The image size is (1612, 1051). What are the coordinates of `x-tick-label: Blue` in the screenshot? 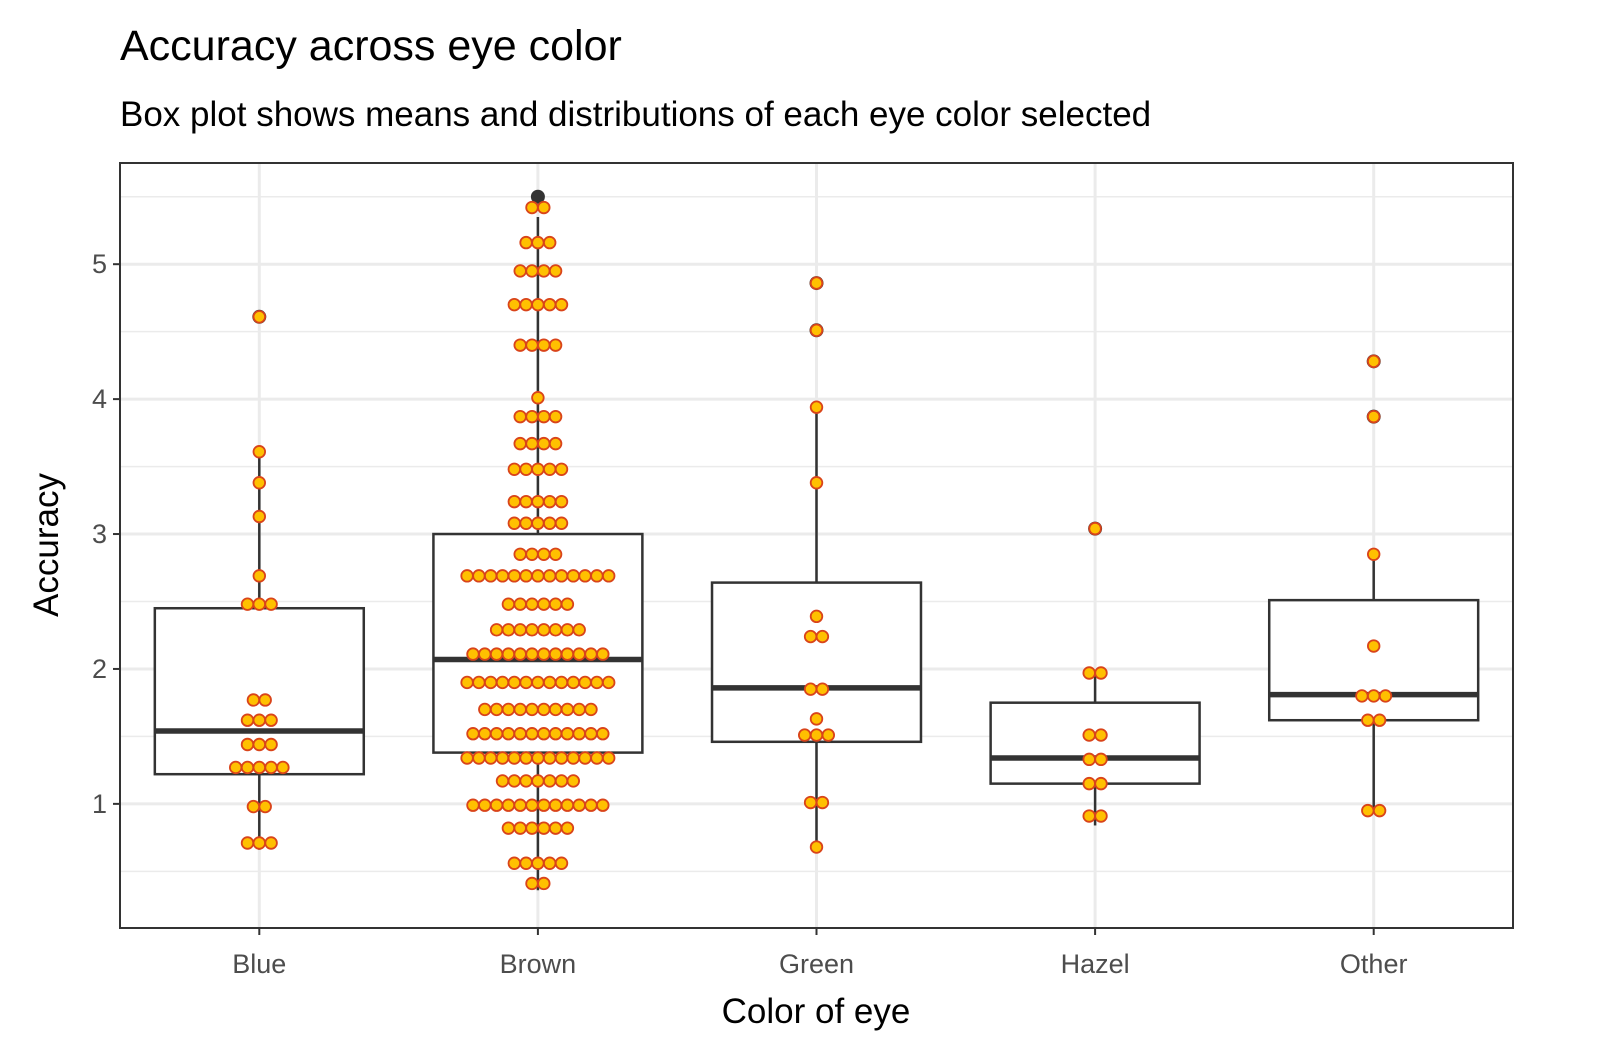 It's located at (259, 964).